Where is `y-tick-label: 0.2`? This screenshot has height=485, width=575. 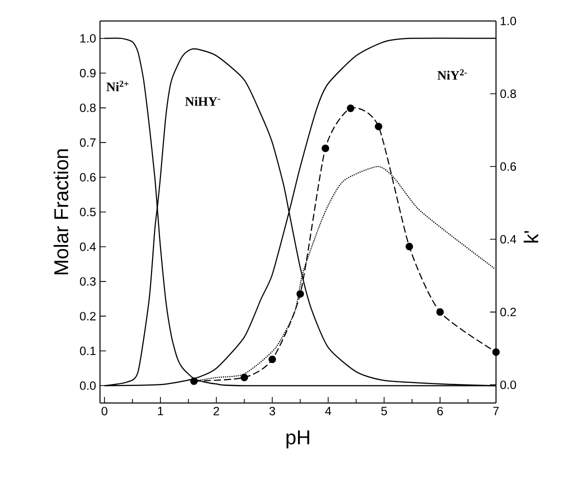
y-tick-label: 0.2 is located at coordinates (88, 316).